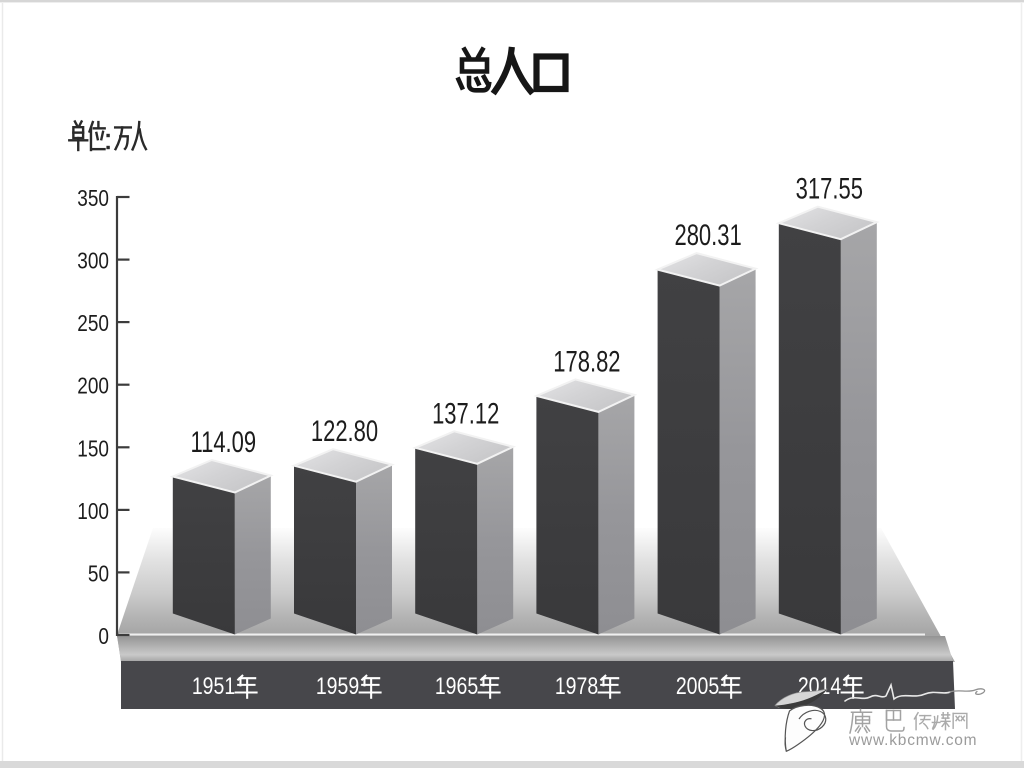 The height and width of the screenshot is (768, 1024). I want to click on svg-text: 300, so click(93, 261).